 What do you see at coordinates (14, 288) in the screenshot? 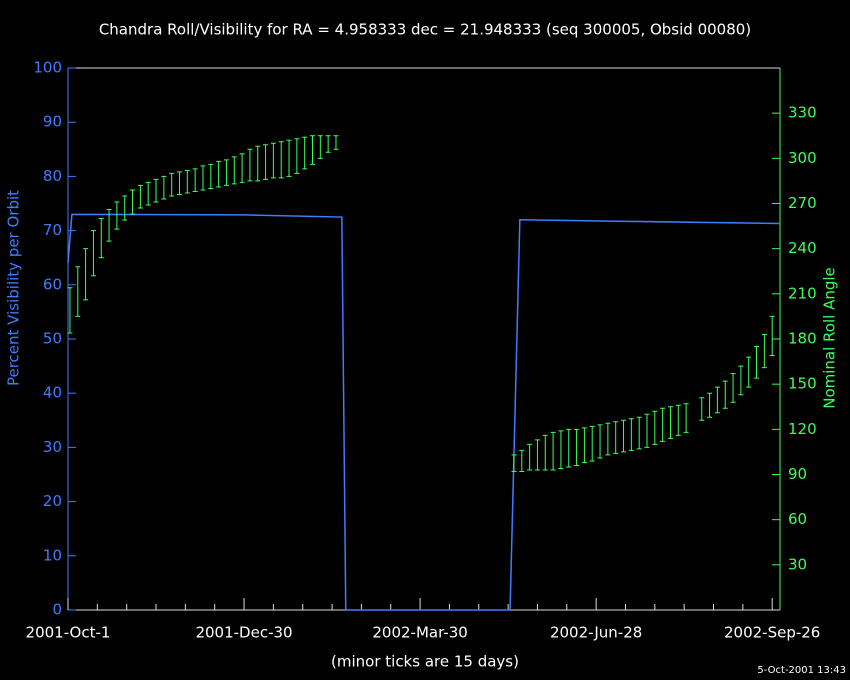
I see `y-axis-label: Percent Visibility per Orbit` at bounding box center [14, 288].